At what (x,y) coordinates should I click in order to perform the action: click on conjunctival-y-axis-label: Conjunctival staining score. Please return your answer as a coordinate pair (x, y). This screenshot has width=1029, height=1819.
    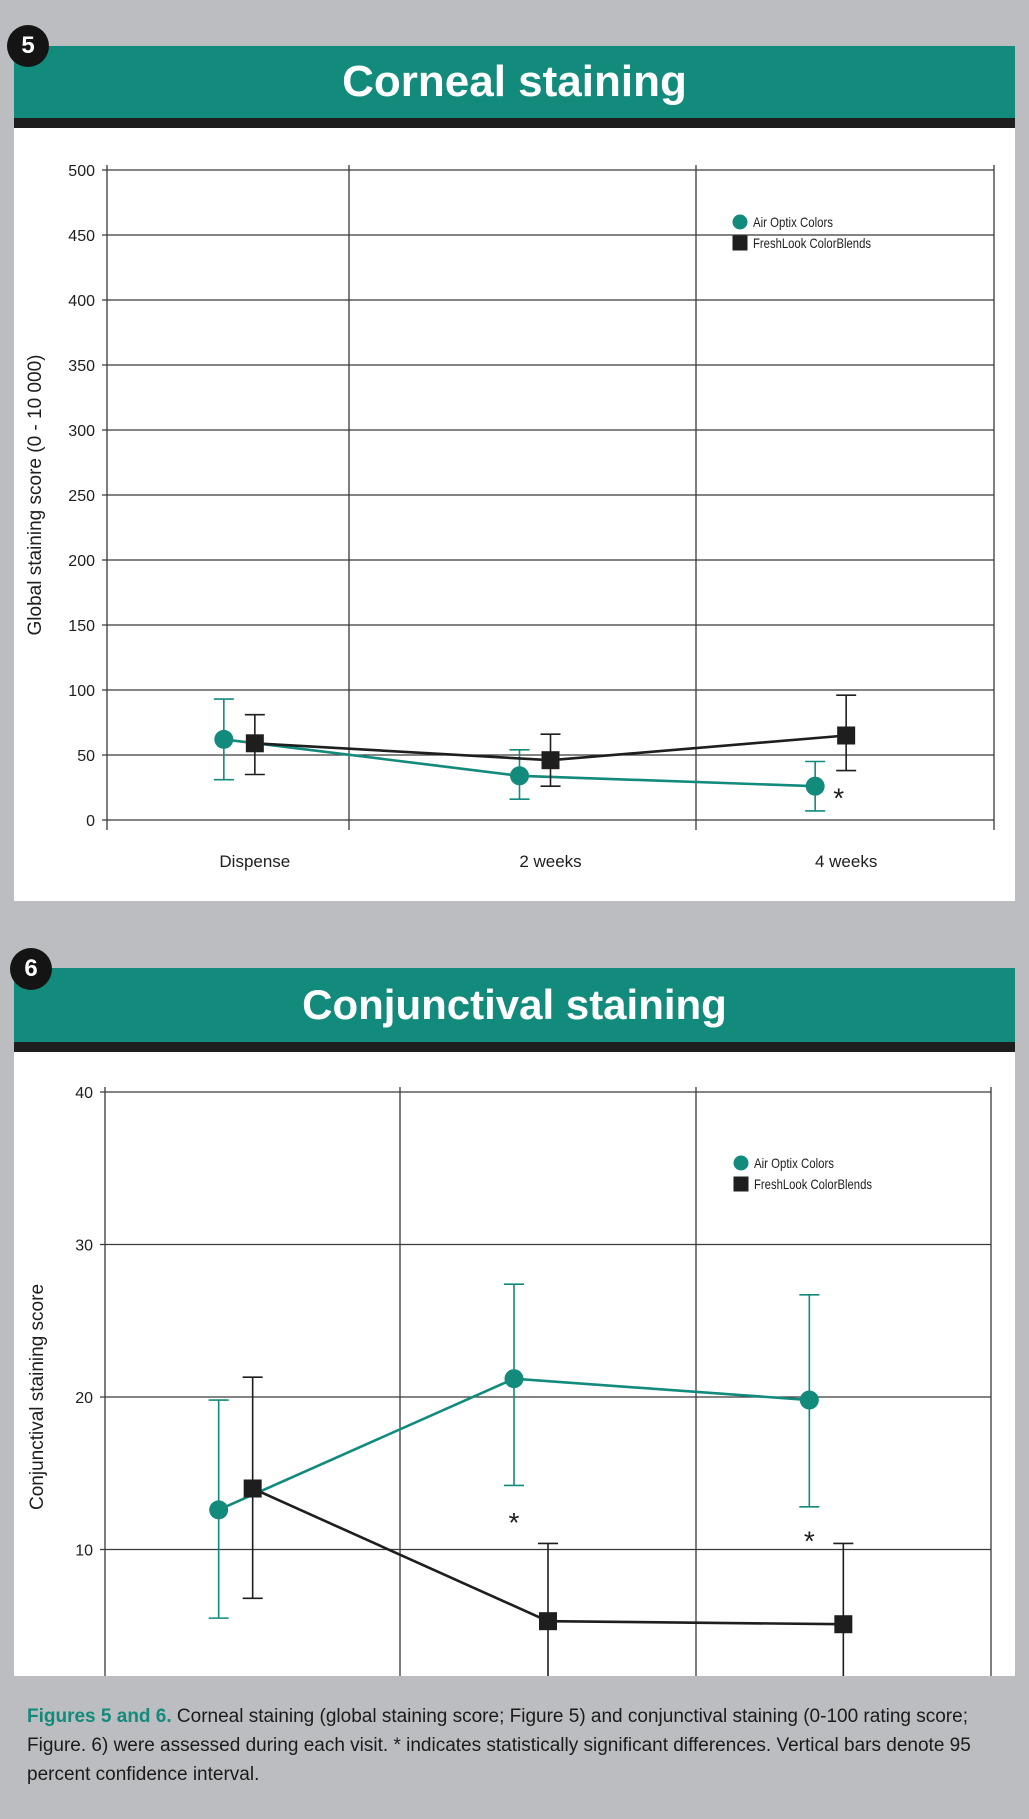
    Looking at the image, I should click on (37, 1397).